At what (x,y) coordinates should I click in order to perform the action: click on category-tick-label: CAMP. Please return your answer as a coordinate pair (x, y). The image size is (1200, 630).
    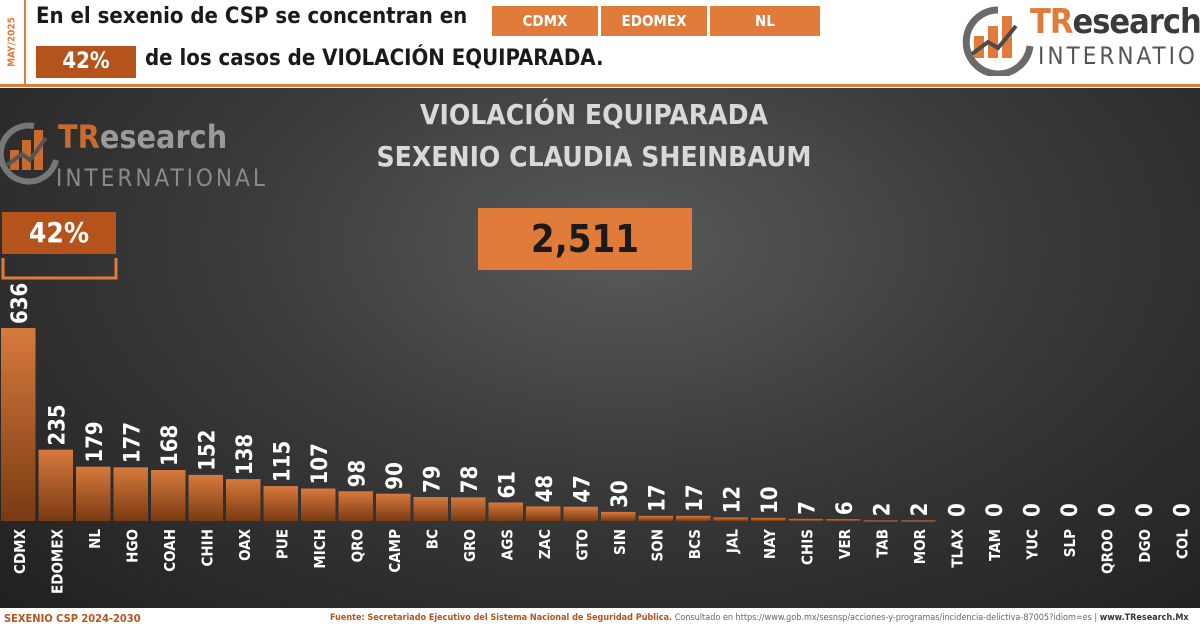
    Looking at the image, I should click on (395, 551).